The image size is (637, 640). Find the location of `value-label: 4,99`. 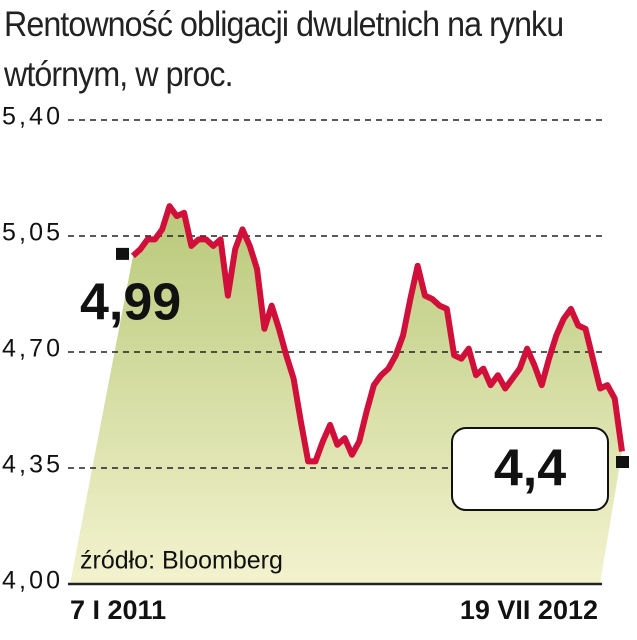

value-label: 4,99 is located at coordinates (130, 303).